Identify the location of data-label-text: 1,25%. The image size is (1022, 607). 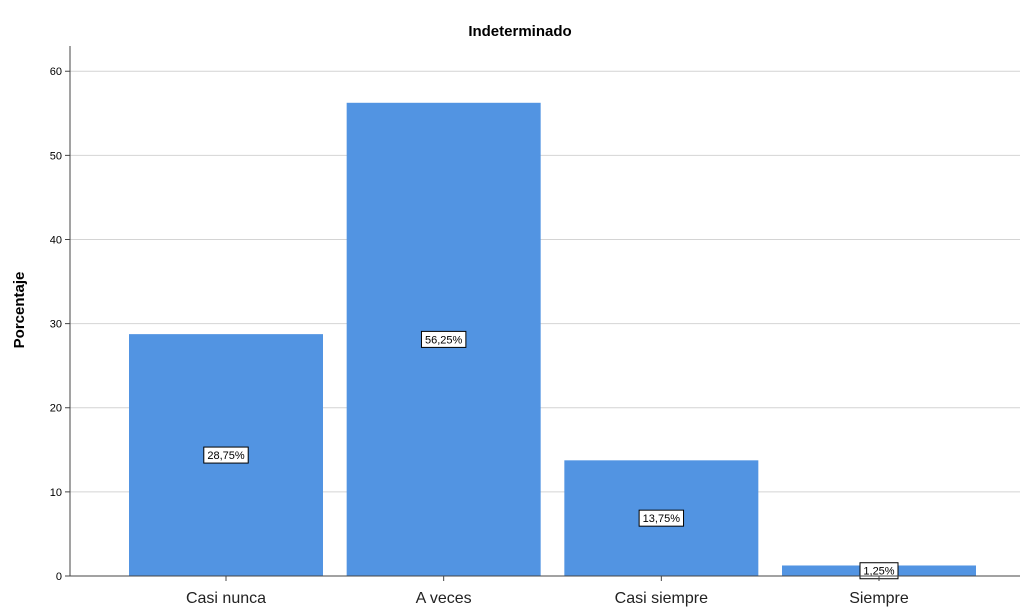
(878, 572).